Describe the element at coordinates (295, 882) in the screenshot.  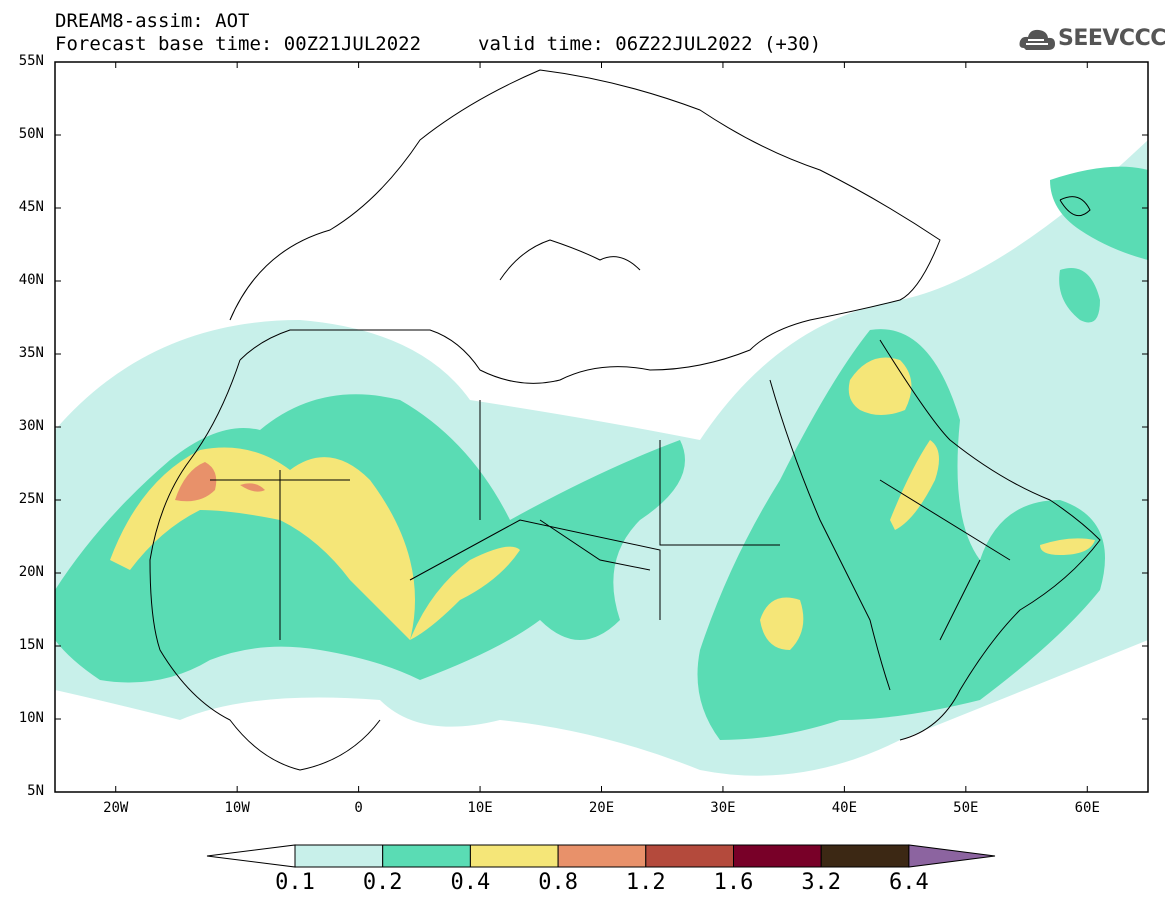
I see `colorbar-label: 0.1` at that location.